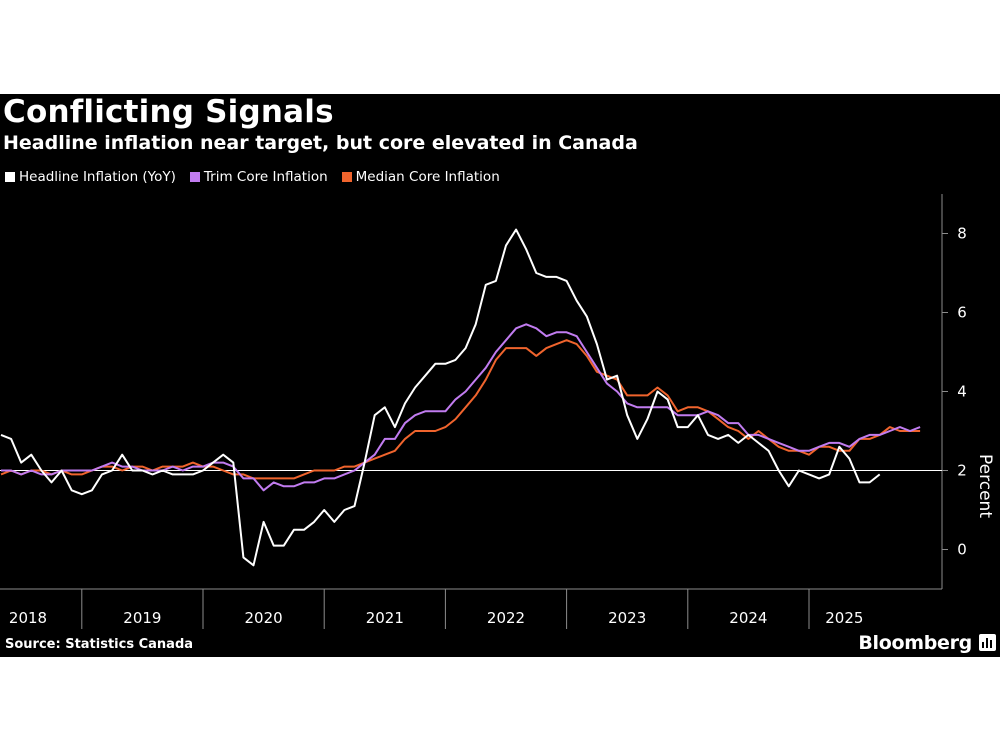 The width and height of the screenshot is (1000, 750). Describe the element at coordinates (915, 643) in the screenshot. I see `bloomberg-logo: Bloomberg` at that location.